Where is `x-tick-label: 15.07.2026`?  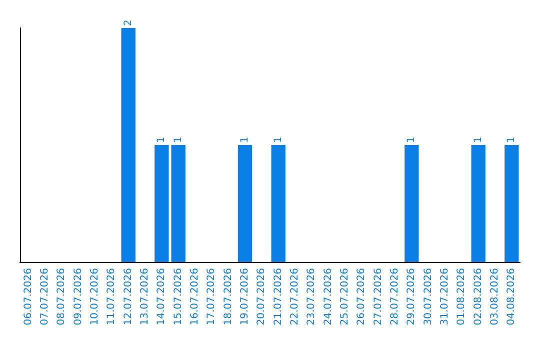 x-tick-label: 15.07.2026 is located at coordinates (178, 297).